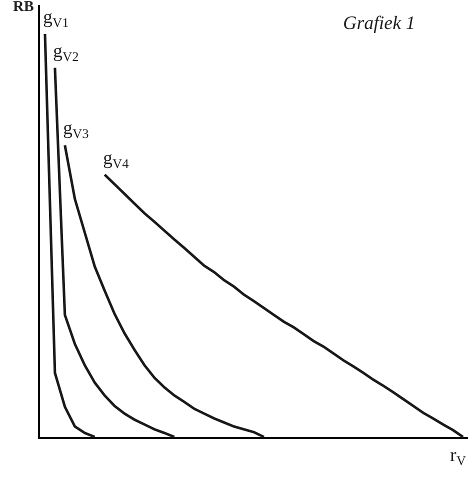 The height and width of the screenshot is (477, 472). What do you see at coordinates (66, 52) in the screenshot?
I see `series-label: g$_{V2}$` at bounding box center [66, 52].